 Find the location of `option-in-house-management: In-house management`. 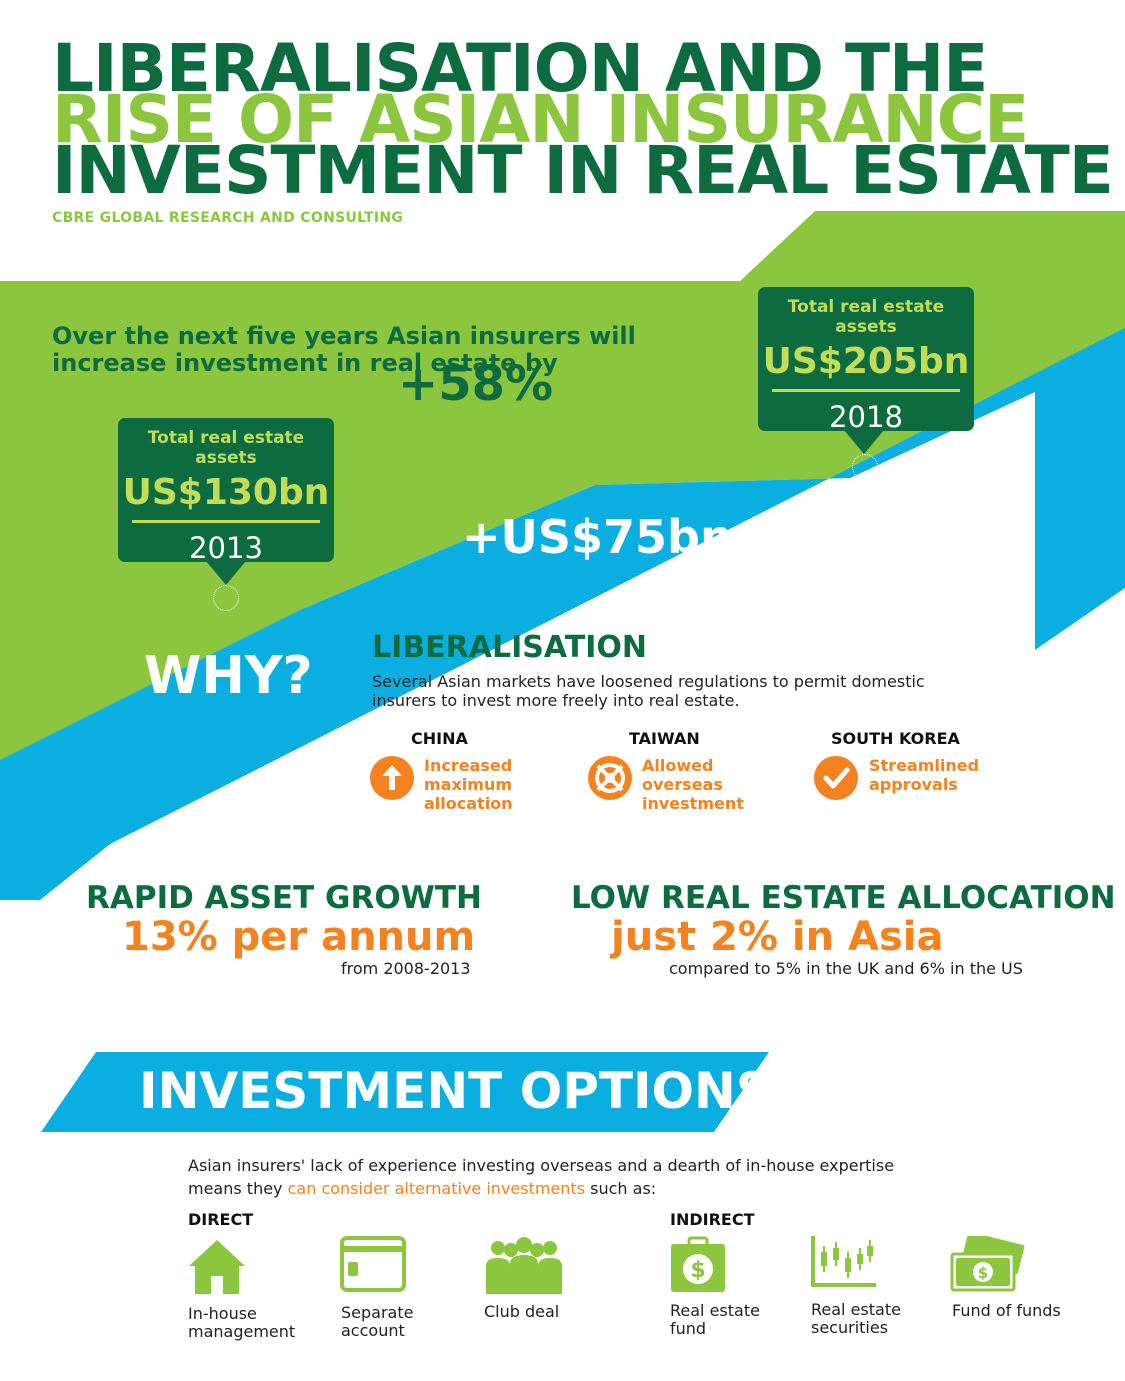

option-in-house-management: In-house management is located at coordinates (241, 1323).